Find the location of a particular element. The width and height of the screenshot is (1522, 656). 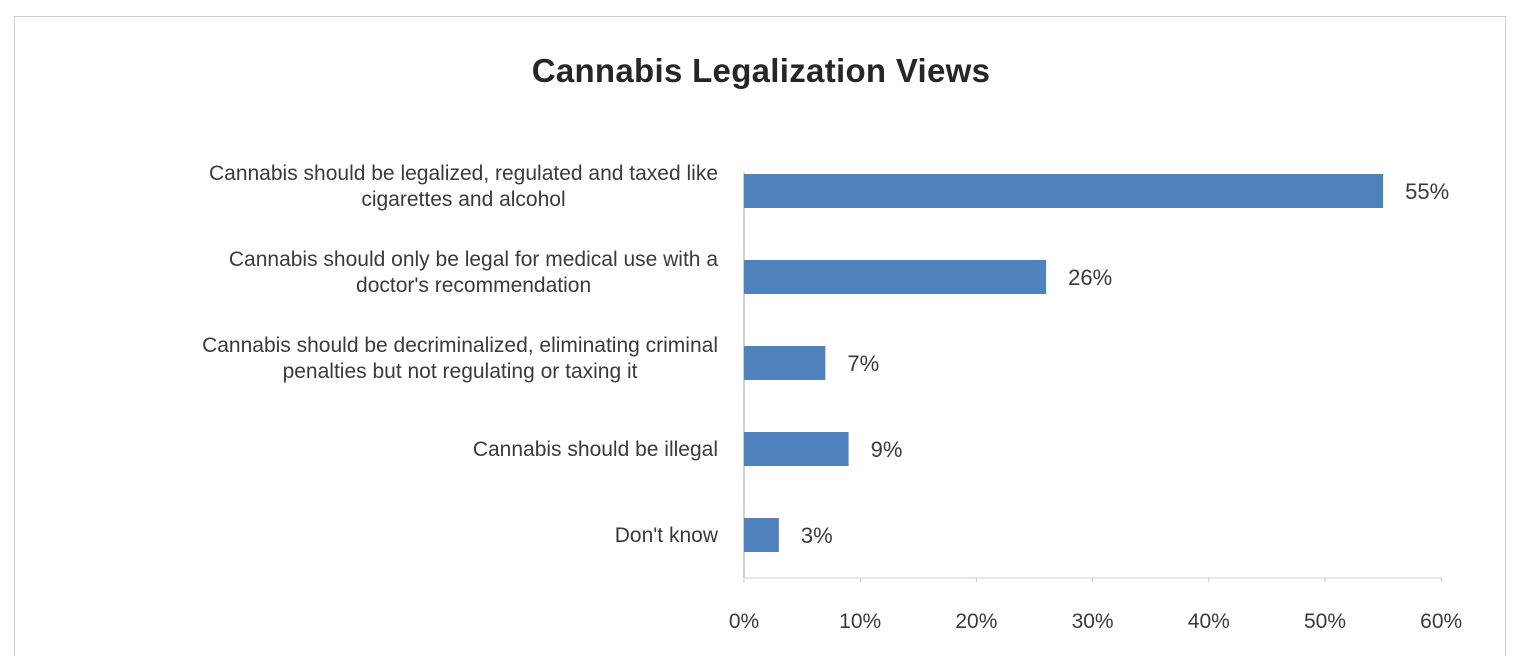

data-label: 26% is located at coordinates (1090, 277).